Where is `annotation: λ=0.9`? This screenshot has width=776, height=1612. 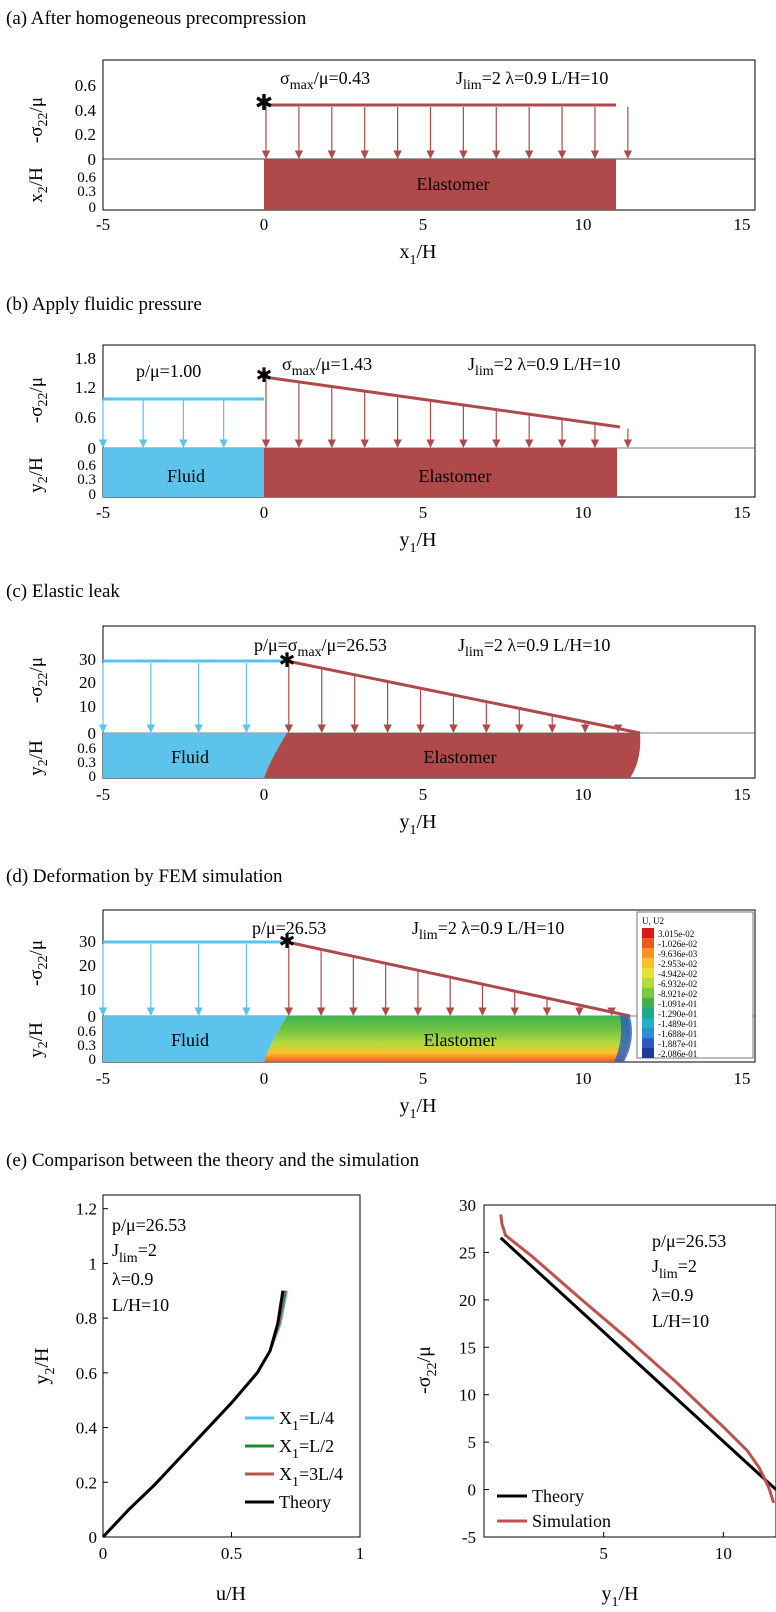 annotation: λ=0.9 is located at coordinates (132, 1279).